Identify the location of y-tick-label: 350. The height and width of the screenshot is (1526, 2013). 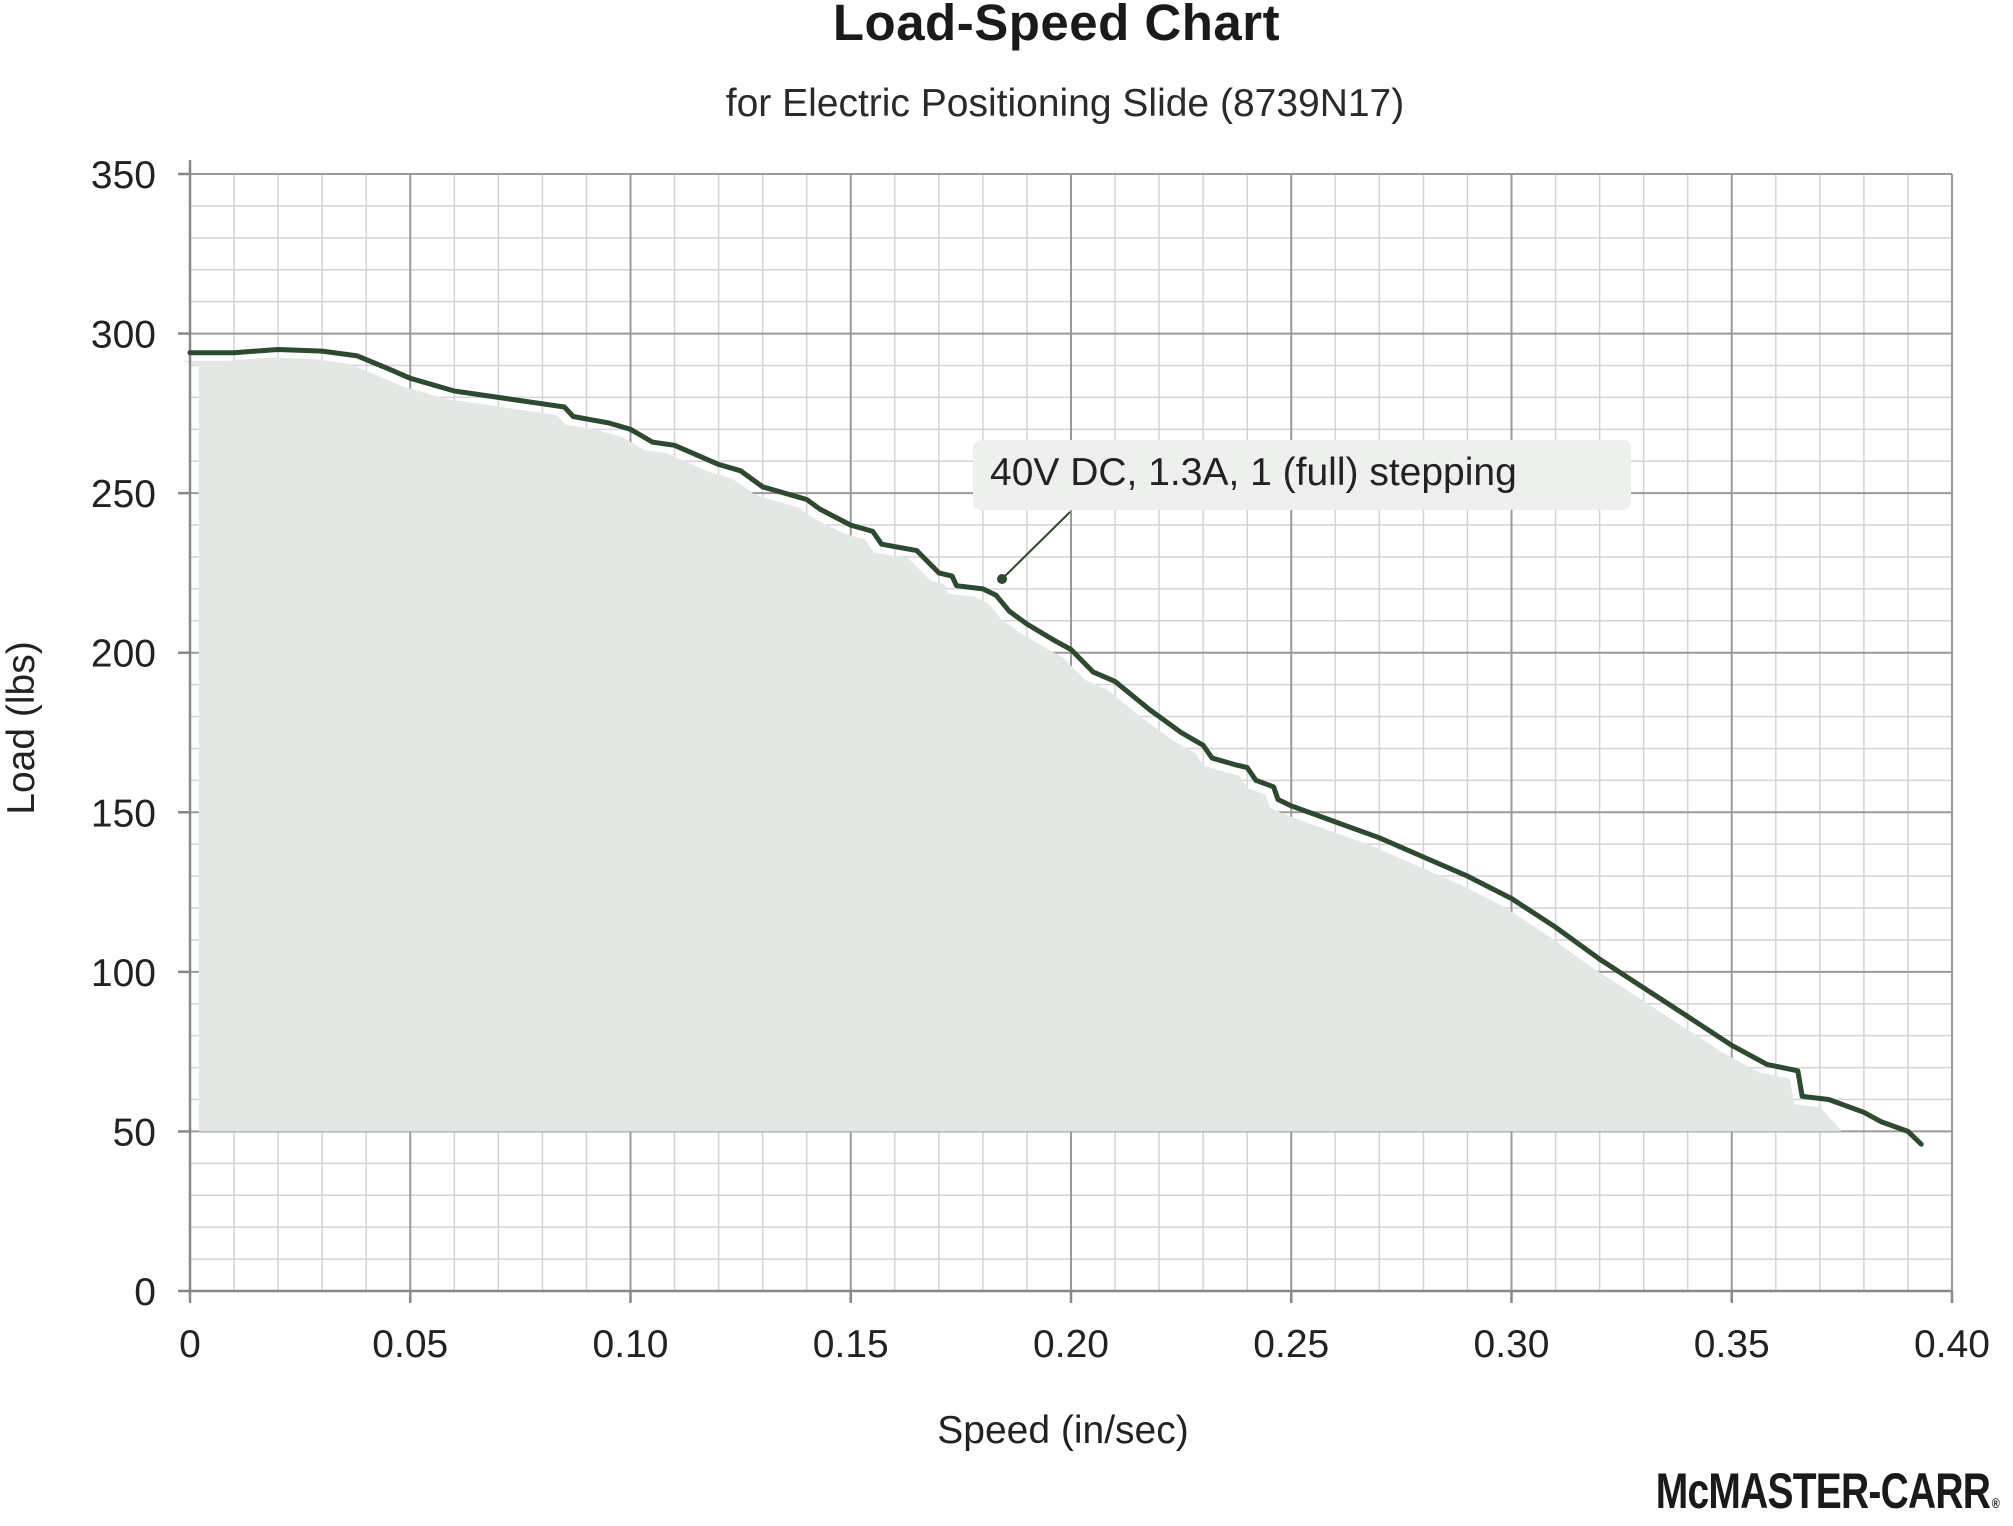
(123, 175).